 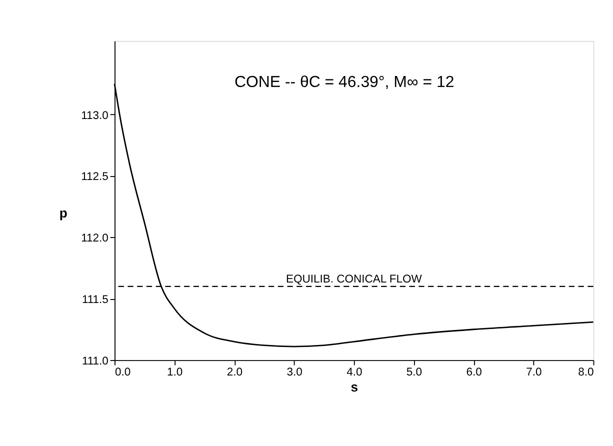 What do you see at coordinates (354, 280) in the screenshot?
I see `ref-line-label: EQUILIB. CONICAL FLOW` at bounding box center [354, 280].